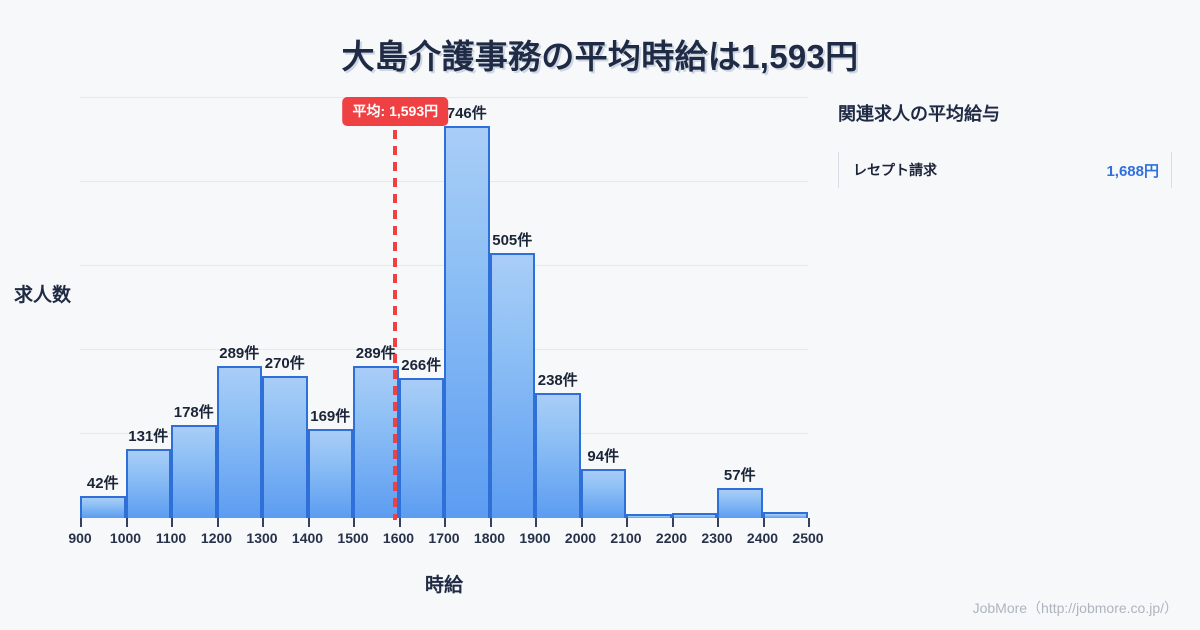 The height and width of the screenshot is (630, 1200). Describe the element at coordinates (353, 538) in the screenshot. I see `x-axis-tick-label: 1500` at that location.